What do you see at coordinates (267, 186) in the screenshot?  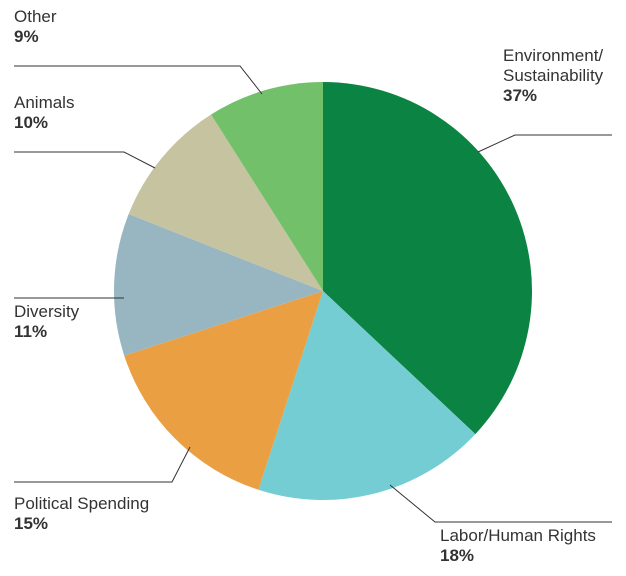 I see `pie-slice-other` at bounding box center [267, 186].